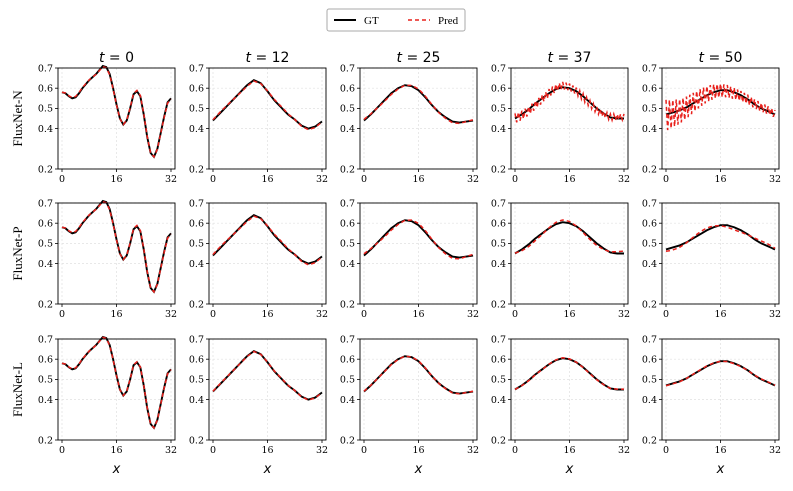 This screenshot has width=793, height=491. Describe the element at coordinates (371, 21) in the screenshot. I see `legend-gt-label: GT` at that location.